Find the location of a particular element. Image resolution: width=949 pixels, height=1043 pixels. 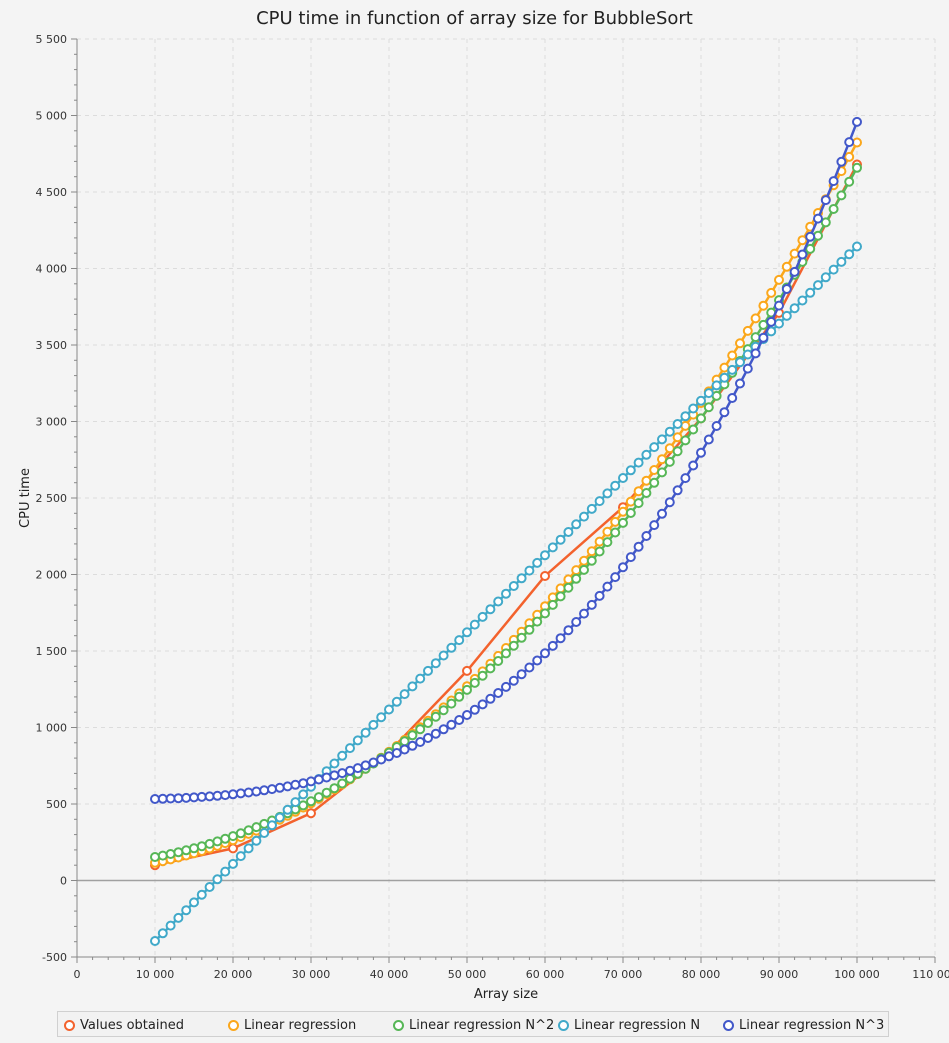

y-axis-label: CPU time is located at coordinates (25, 498).